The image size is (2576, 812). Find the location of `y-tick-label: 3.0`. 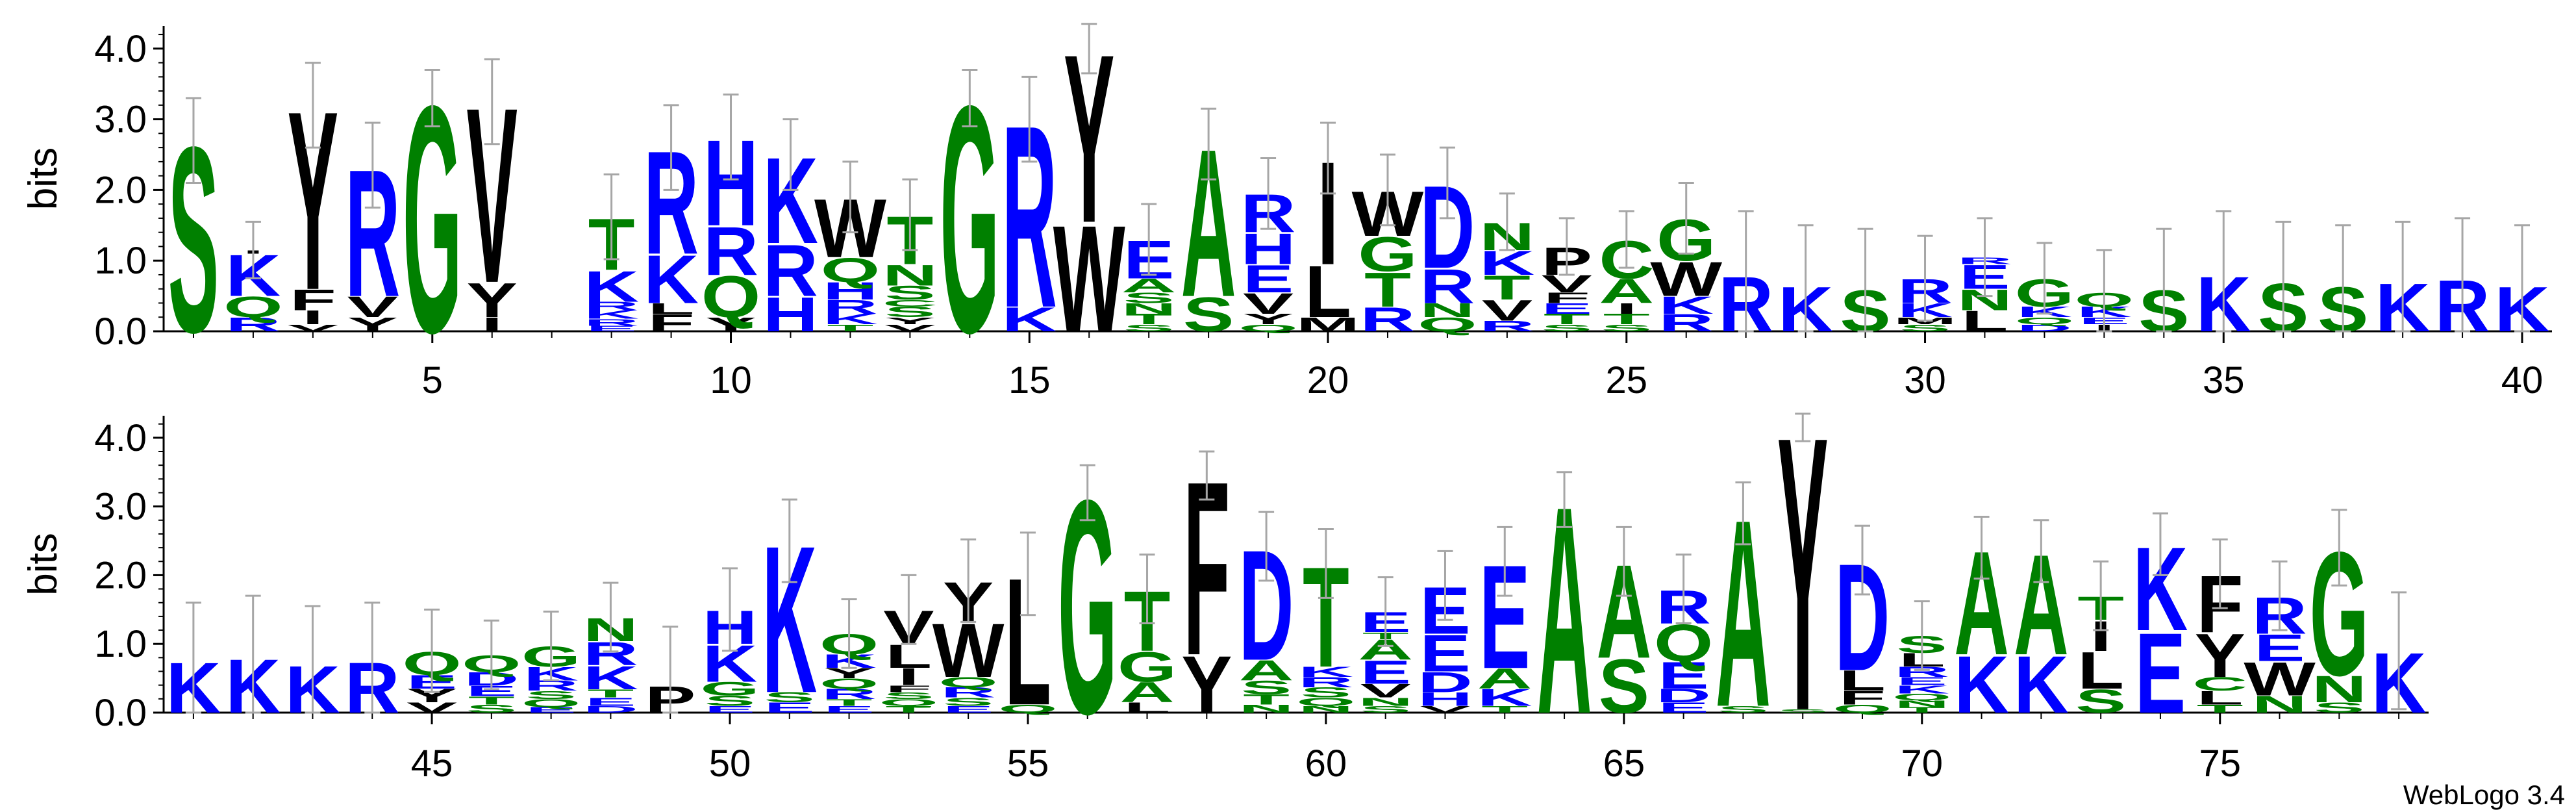

y-tick-label: 3.0 is located at coordinates (120, 507).